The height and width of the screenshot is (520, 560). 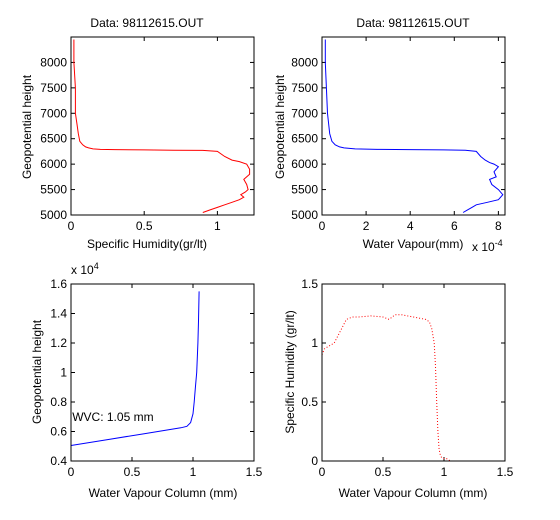 I want to click on y-tick-label: 0.8, so click(x=58, y=402).